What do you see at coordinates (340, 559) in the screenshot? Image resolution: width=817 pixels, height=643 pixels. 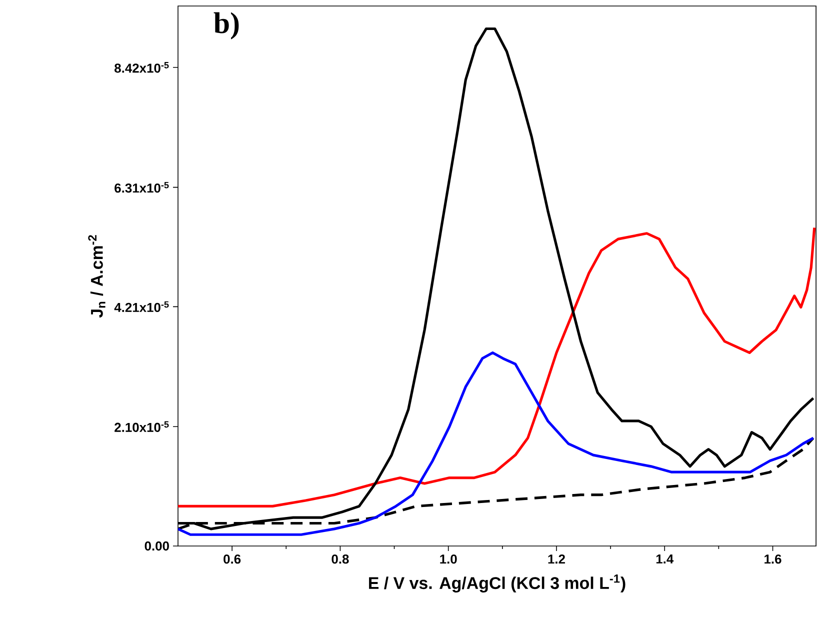 I see `x-tick-label: 0.8` at bounding box center [340, 559].